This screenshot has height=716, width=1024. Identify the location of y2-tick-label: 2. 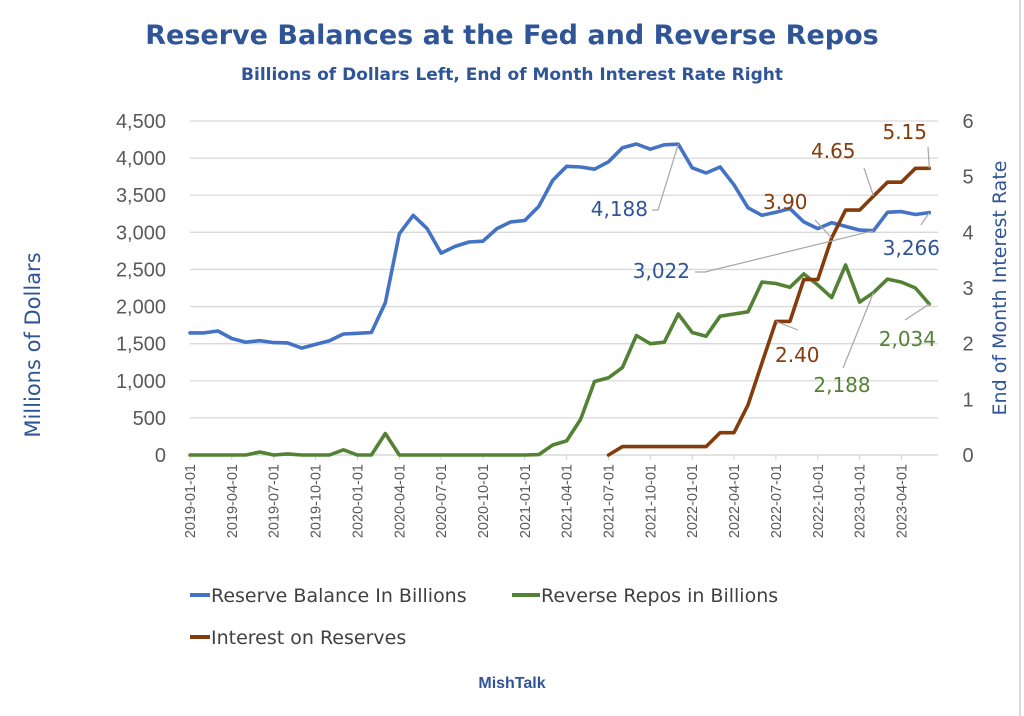
(967, 345).